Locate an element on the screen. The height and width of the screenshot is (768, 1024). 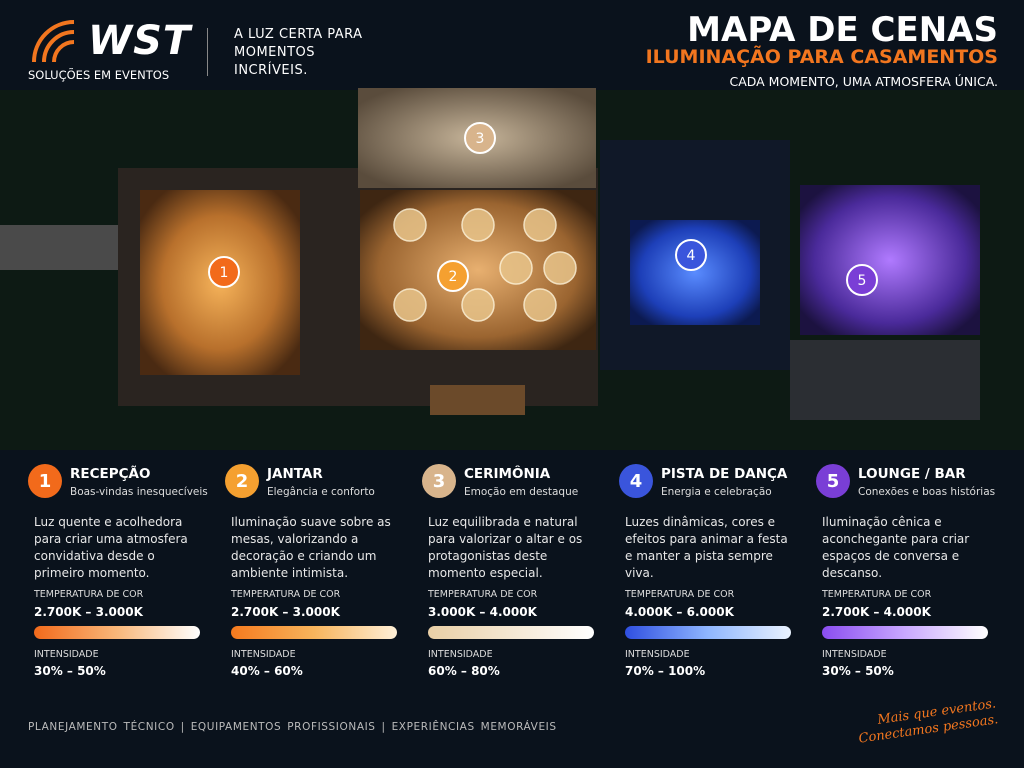
card-number: 1 is located at coordinates (45, 481).